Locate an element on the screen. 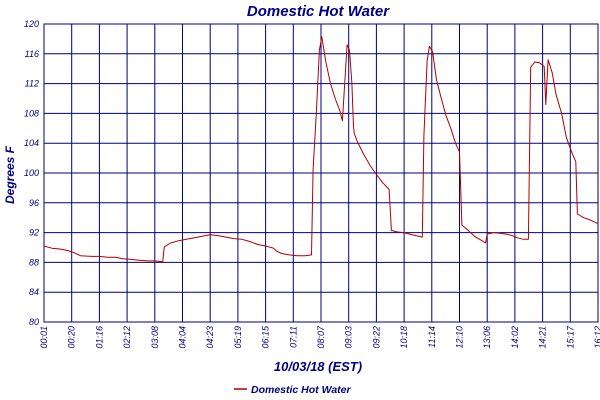 This screenshot has height=400, width=600. x-tick-label: 13:06 is located at coordinates (487, 337).